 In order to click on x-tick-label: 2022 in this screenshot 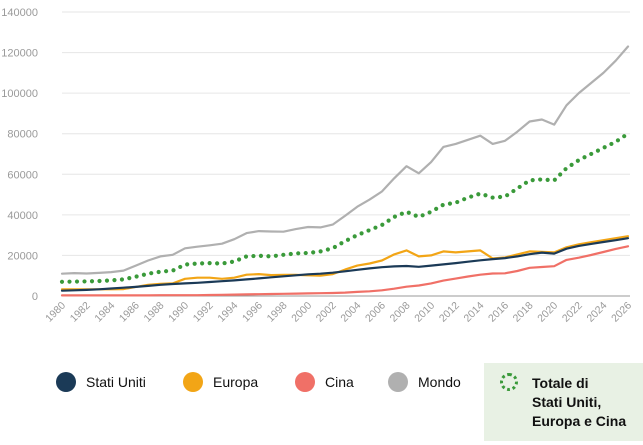, I will do `click(572, 312)`.